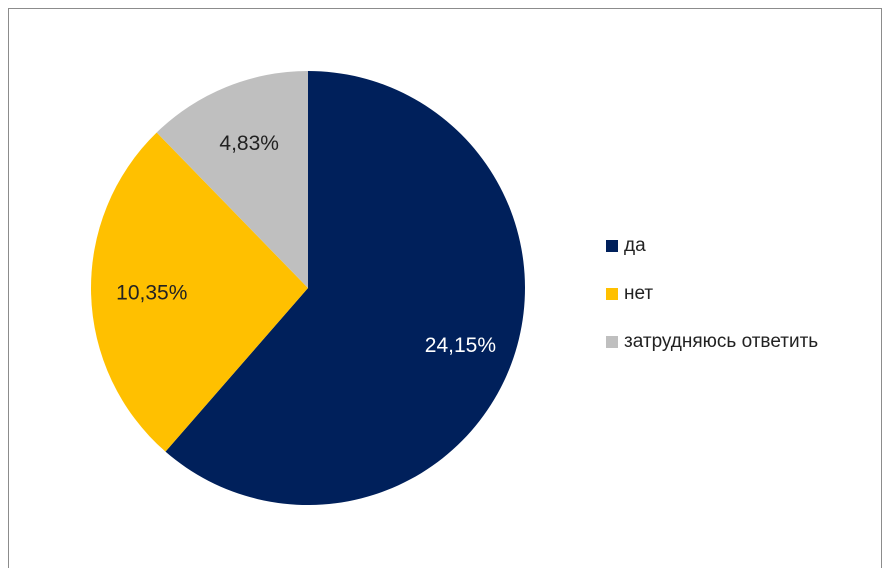  What do you see at coordinates (712, 246) in the screenshot?
I see `legend-item-da: да` at bounding box center [712, 246].